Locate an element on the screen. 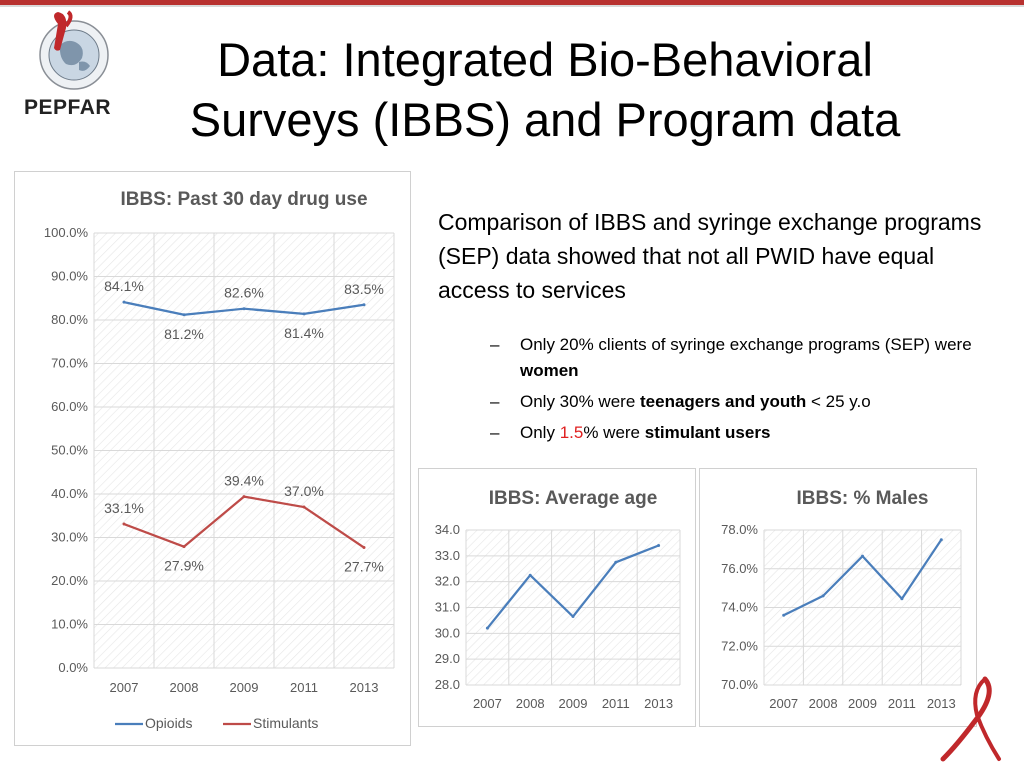  y-tick-label: 30.0 is located at coordinates (447, 632).